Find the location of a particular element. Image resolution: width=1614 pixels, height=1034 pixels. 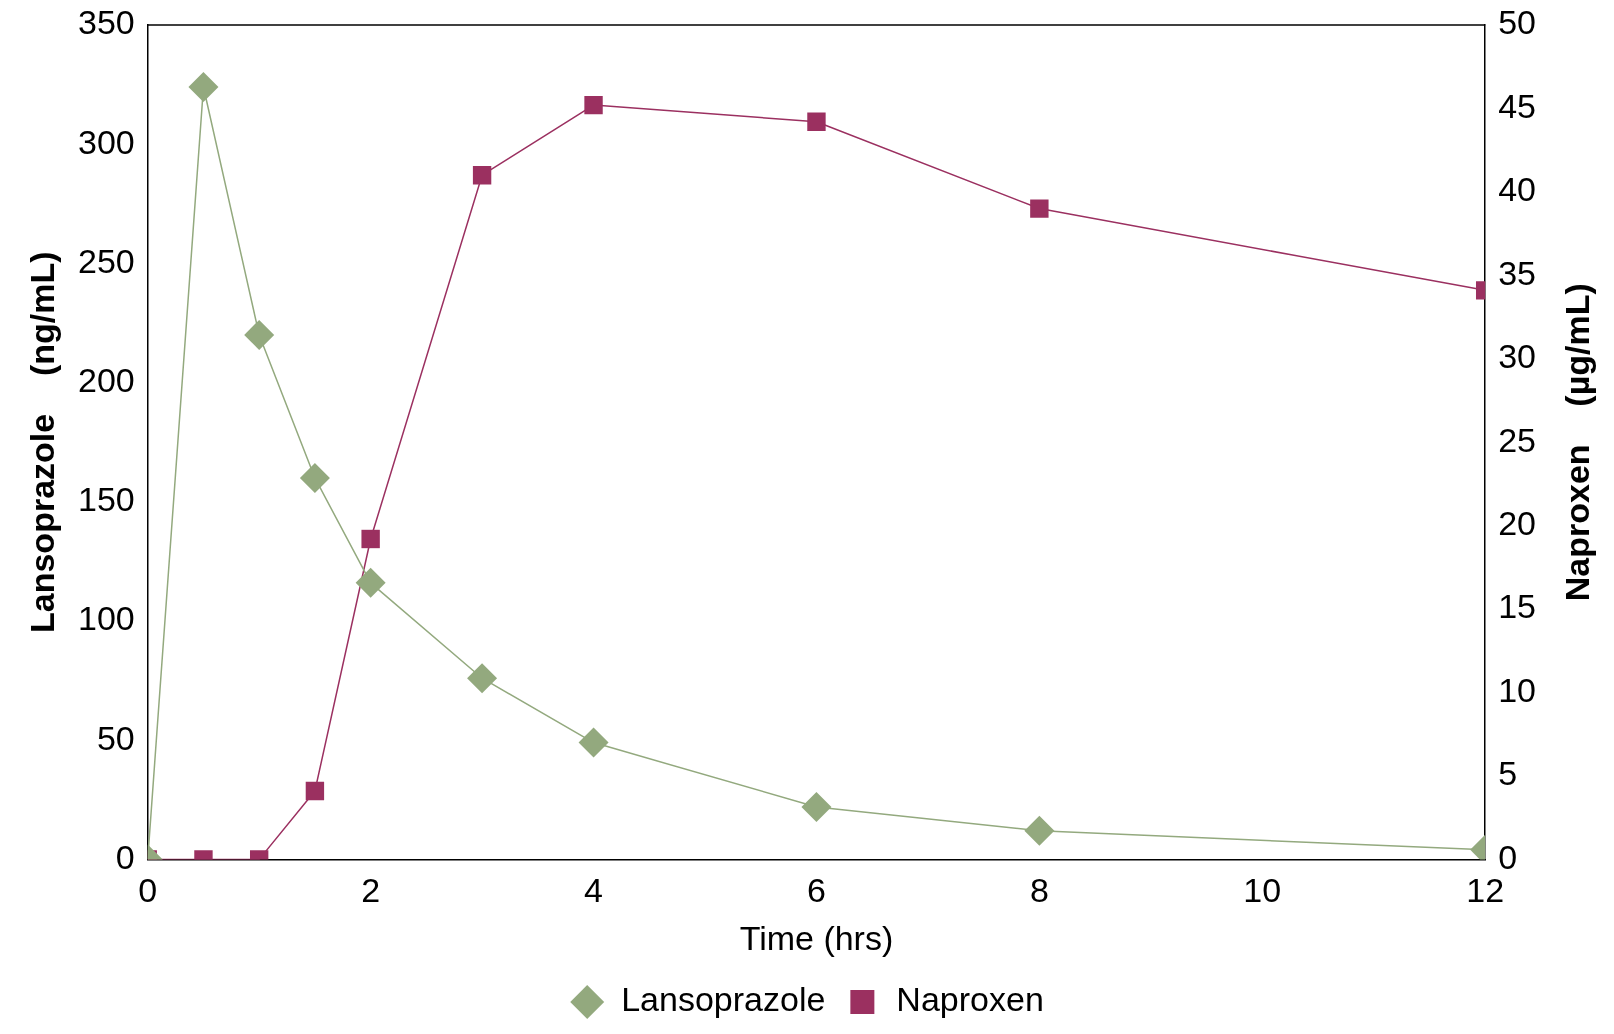

y2-tick-label: 10 is located at coordinates (1517, 689).